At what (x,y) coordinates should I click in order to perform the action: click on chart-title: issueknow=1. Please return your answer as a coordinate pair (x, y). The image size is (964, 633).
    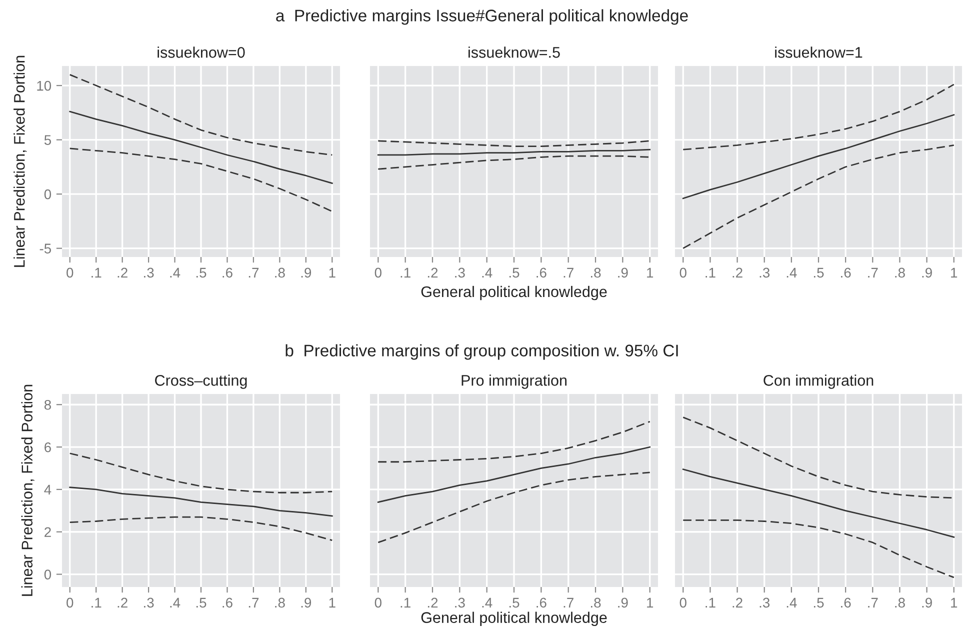
    Looking at the image, I should click on (818, 52).